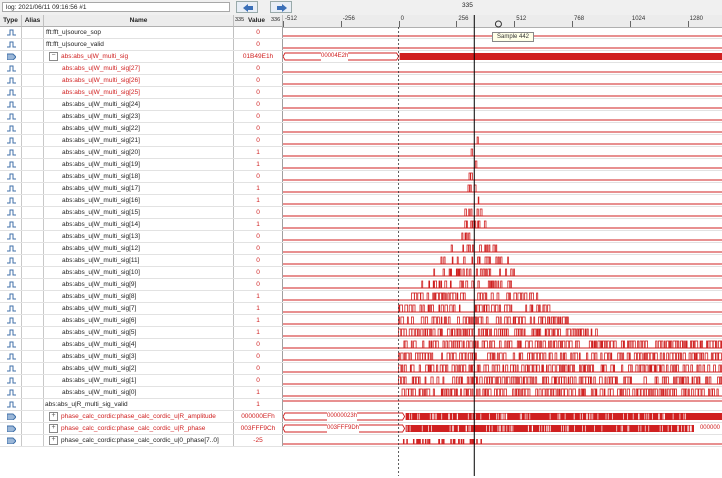 The image size is (722, 478). I want to click on signal-row: abs:abs_u|W_multi_sig[7]1, so click(361, 309).